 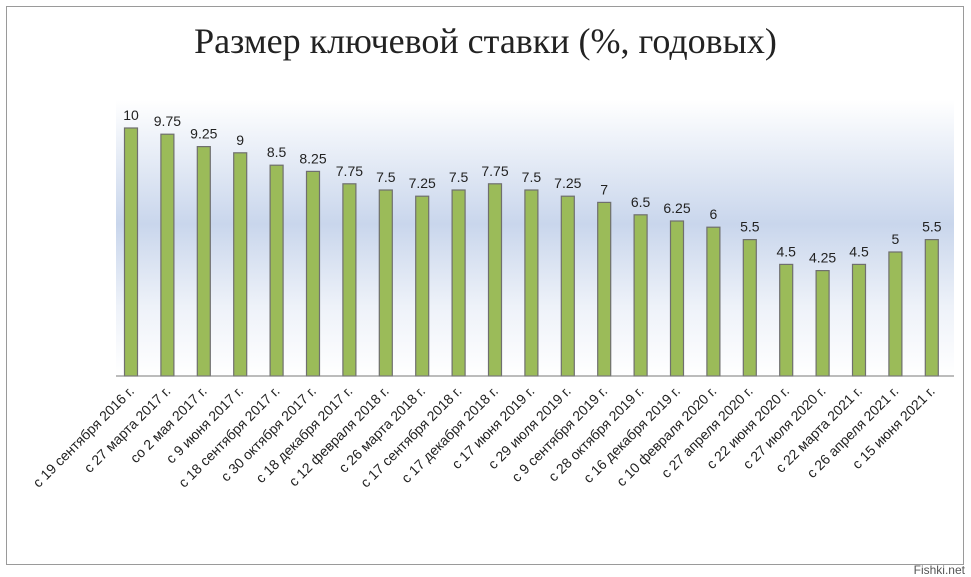 What do you see at coordinates (485, 41) in the screenshot?
I see `chart-title: Размер ключевой ставки (%, годовых)` at bounding box center [485, 41].